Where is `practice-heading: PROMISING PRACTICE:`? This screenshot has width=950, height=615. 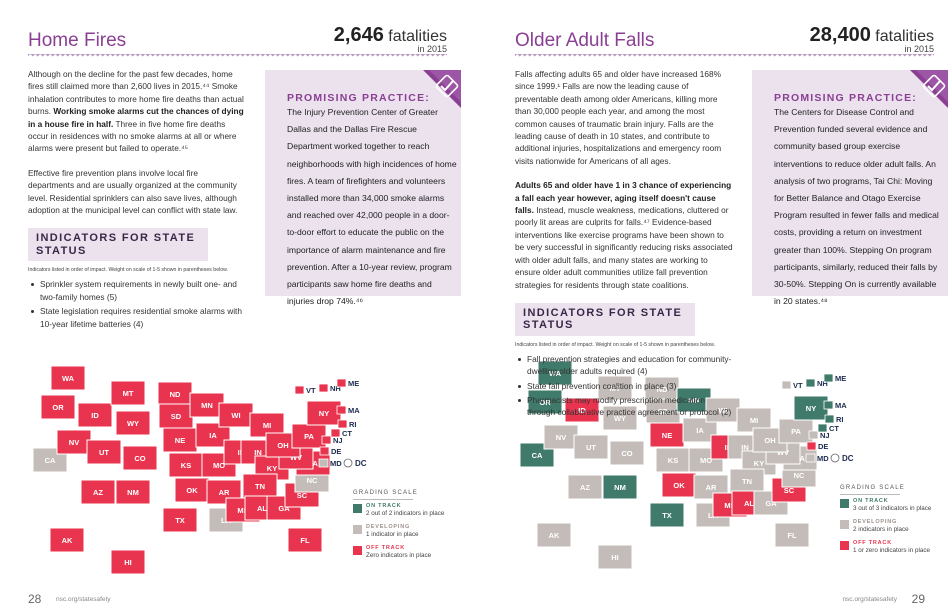
practice-heading: PROMISING PRACTICE: is located at coordinates (845, 98).